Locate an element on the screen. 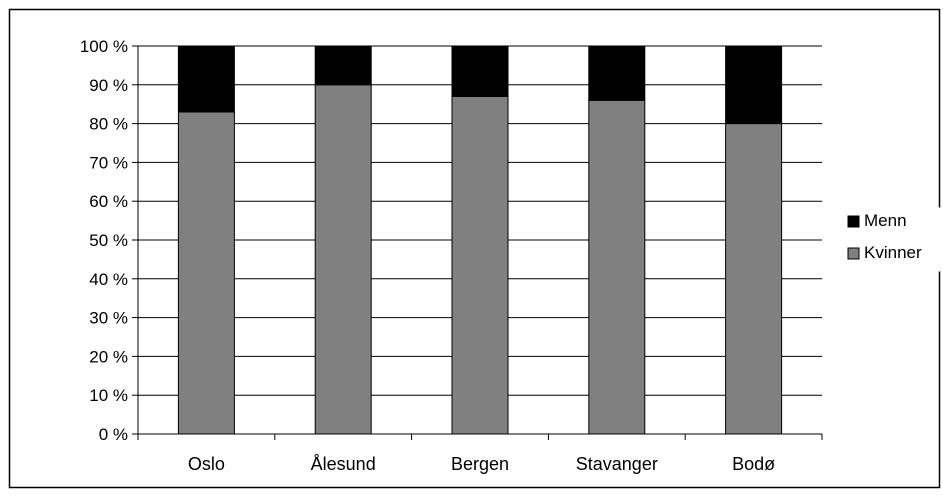 The height and width of the screenshot is (496, 943). y-tick-label: 40 % is located at coordinates (108, 279).